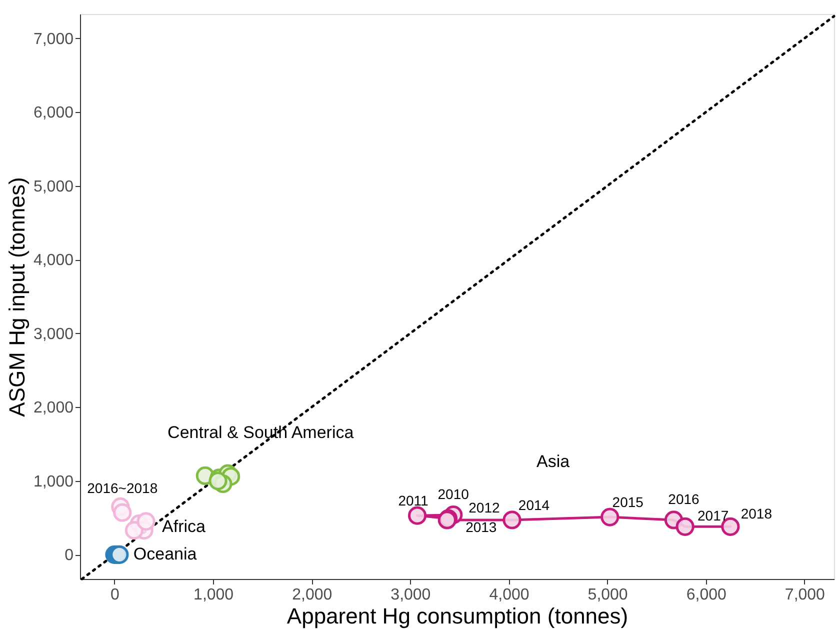 Image resolution: width=838 pixels, height=629 pixels. I want to click on y-tick-label: 6,000, so click(53, 113).